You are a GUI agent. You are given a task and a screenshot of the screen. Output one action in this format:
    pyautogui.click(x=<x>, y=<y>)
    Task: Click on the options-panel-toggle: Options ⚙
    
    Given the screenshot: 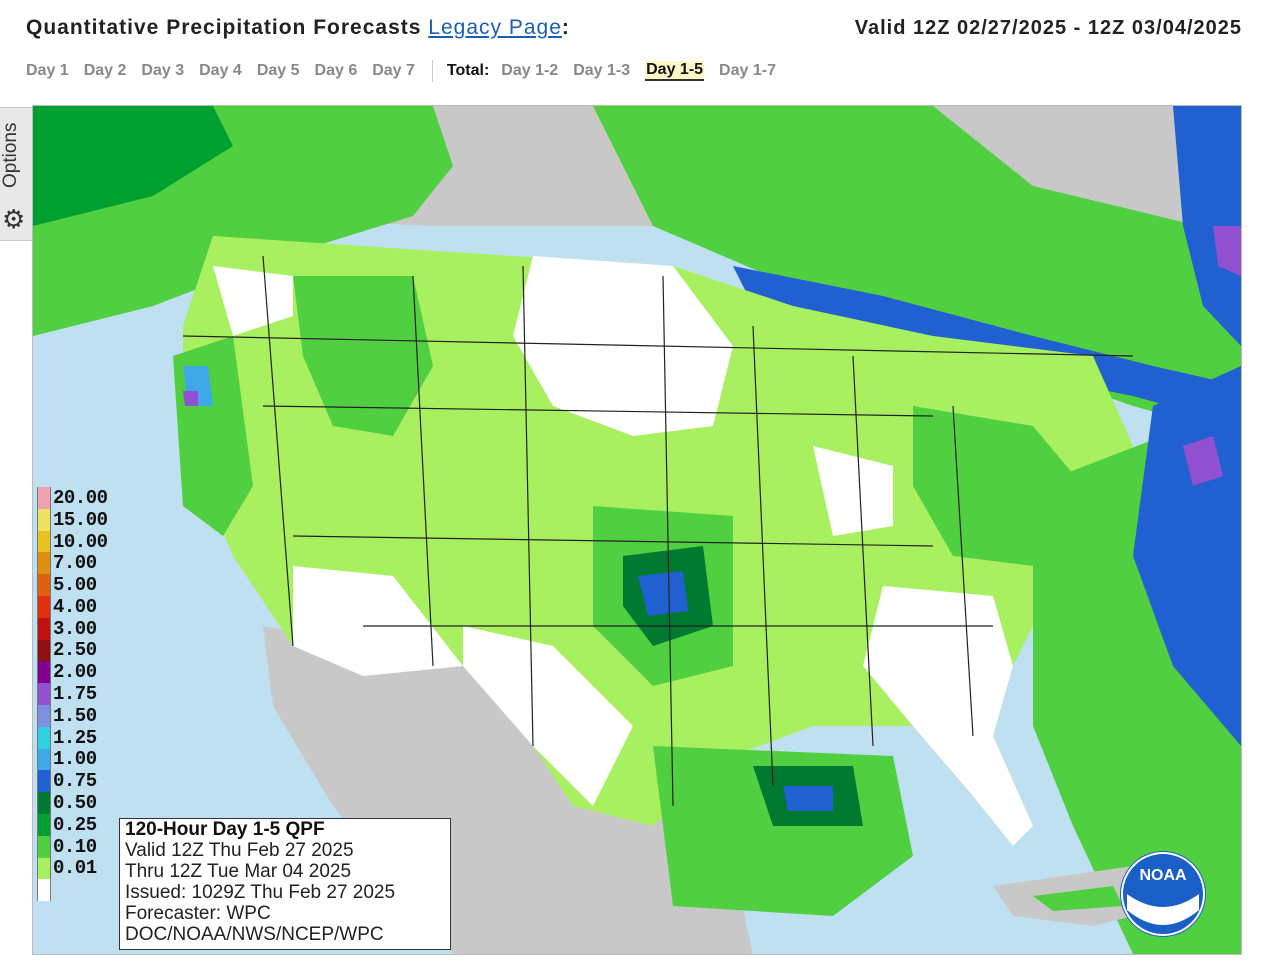 What is the action you would take?
    pyautogui.click(x=17, y=174)
    